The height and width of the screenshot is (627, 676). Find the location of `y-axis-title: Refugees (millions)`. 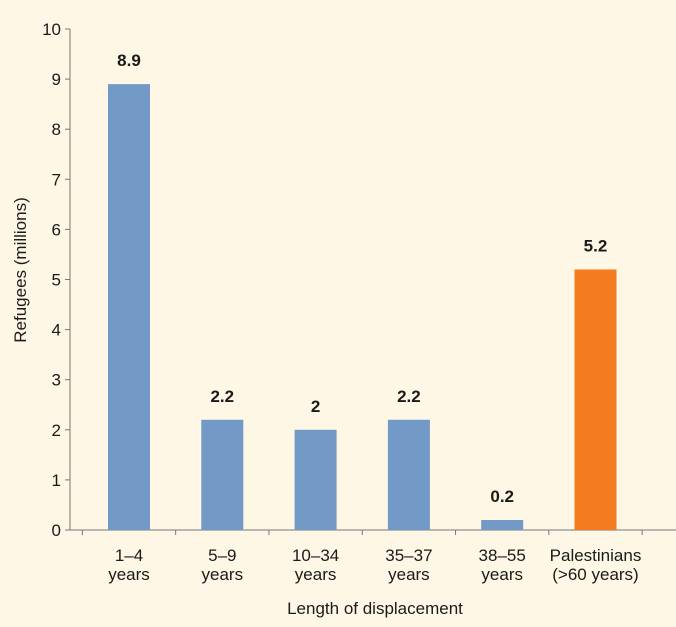

y-axis-title: Refugees (millions) is located at coordinates (20, 270).